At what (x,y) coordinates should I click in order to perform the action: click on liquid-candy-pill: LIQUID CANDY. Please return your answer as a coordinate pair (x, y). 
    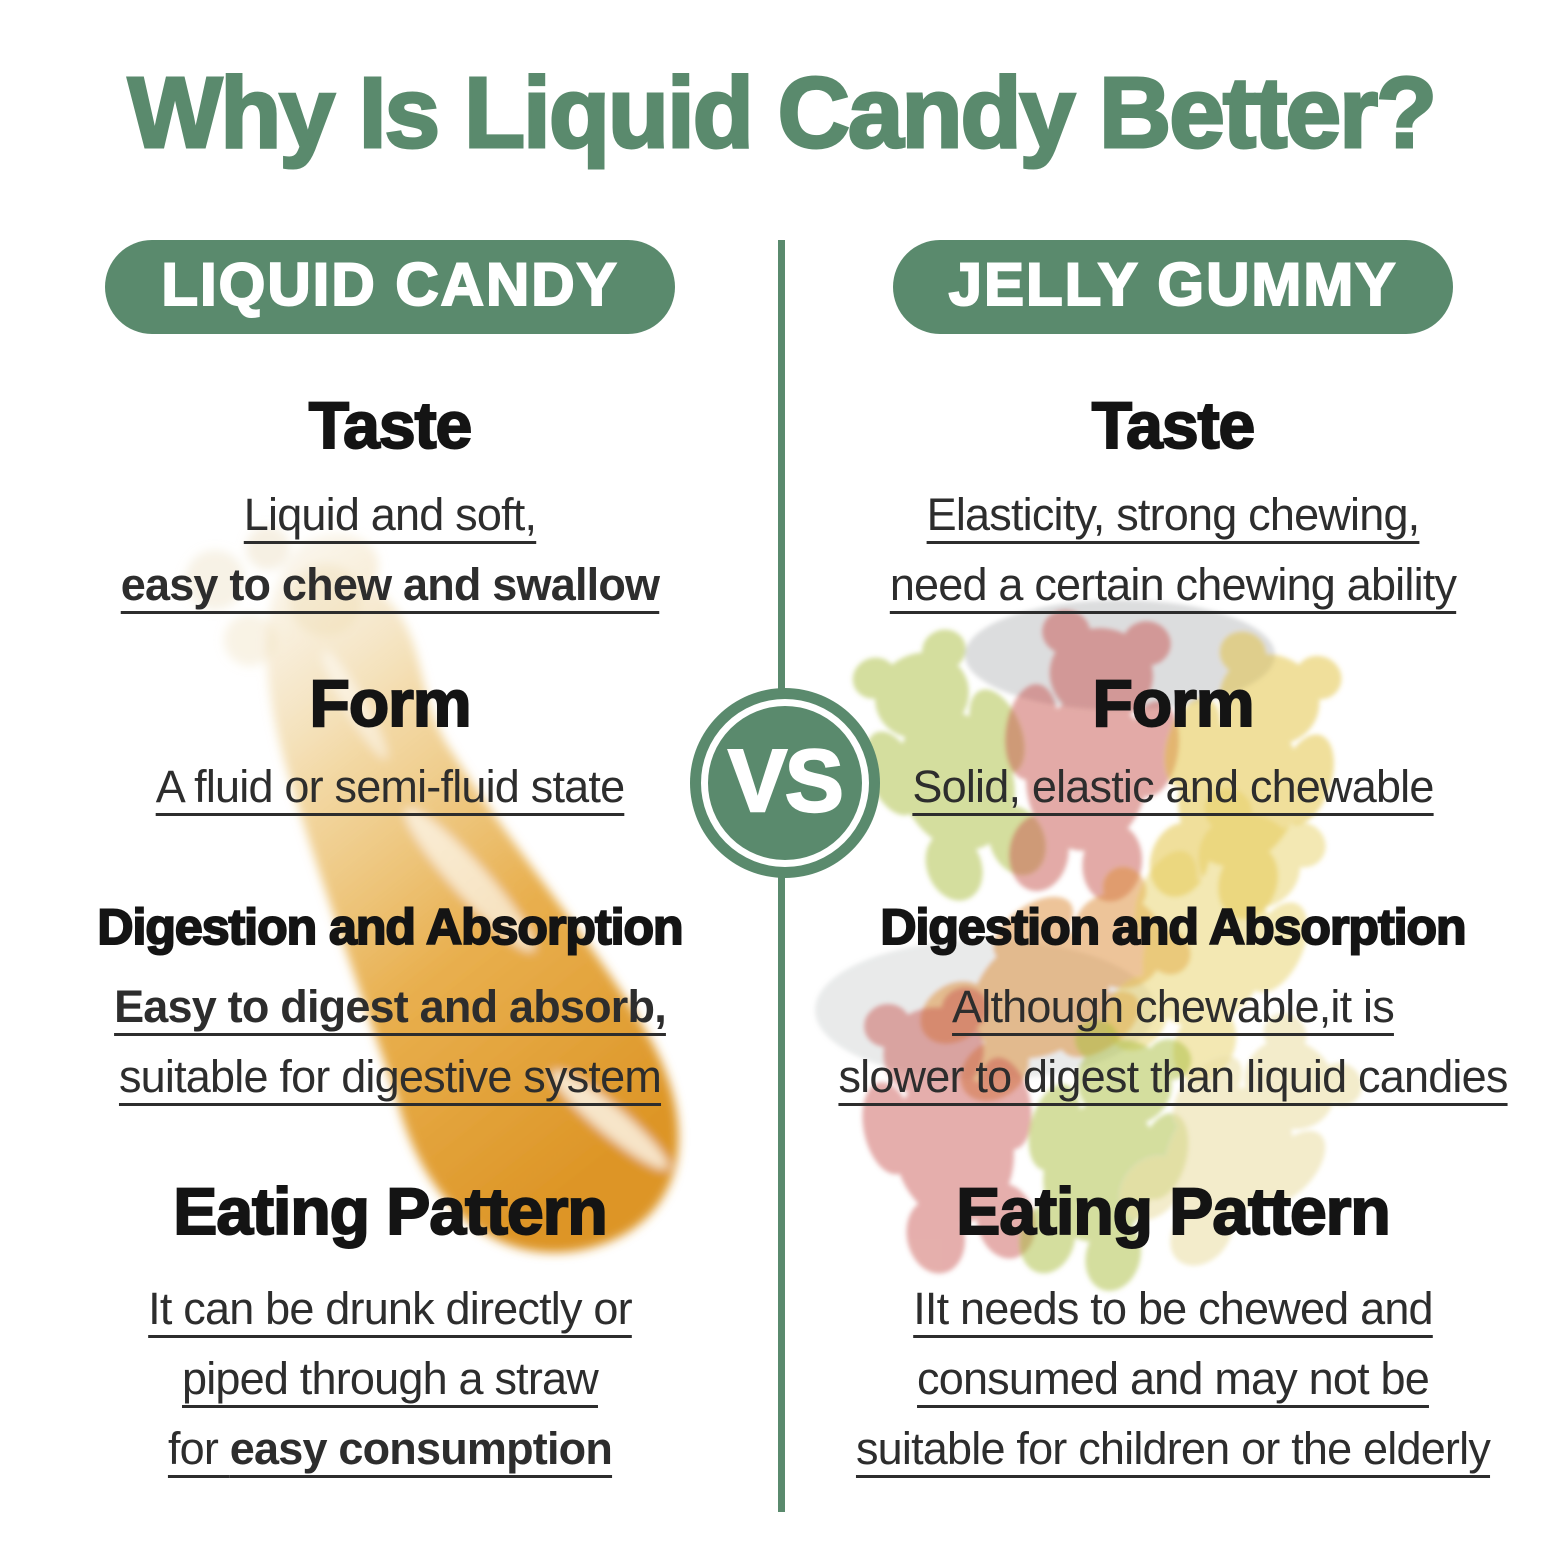
    Looking at the image, I should click on (390, 287).